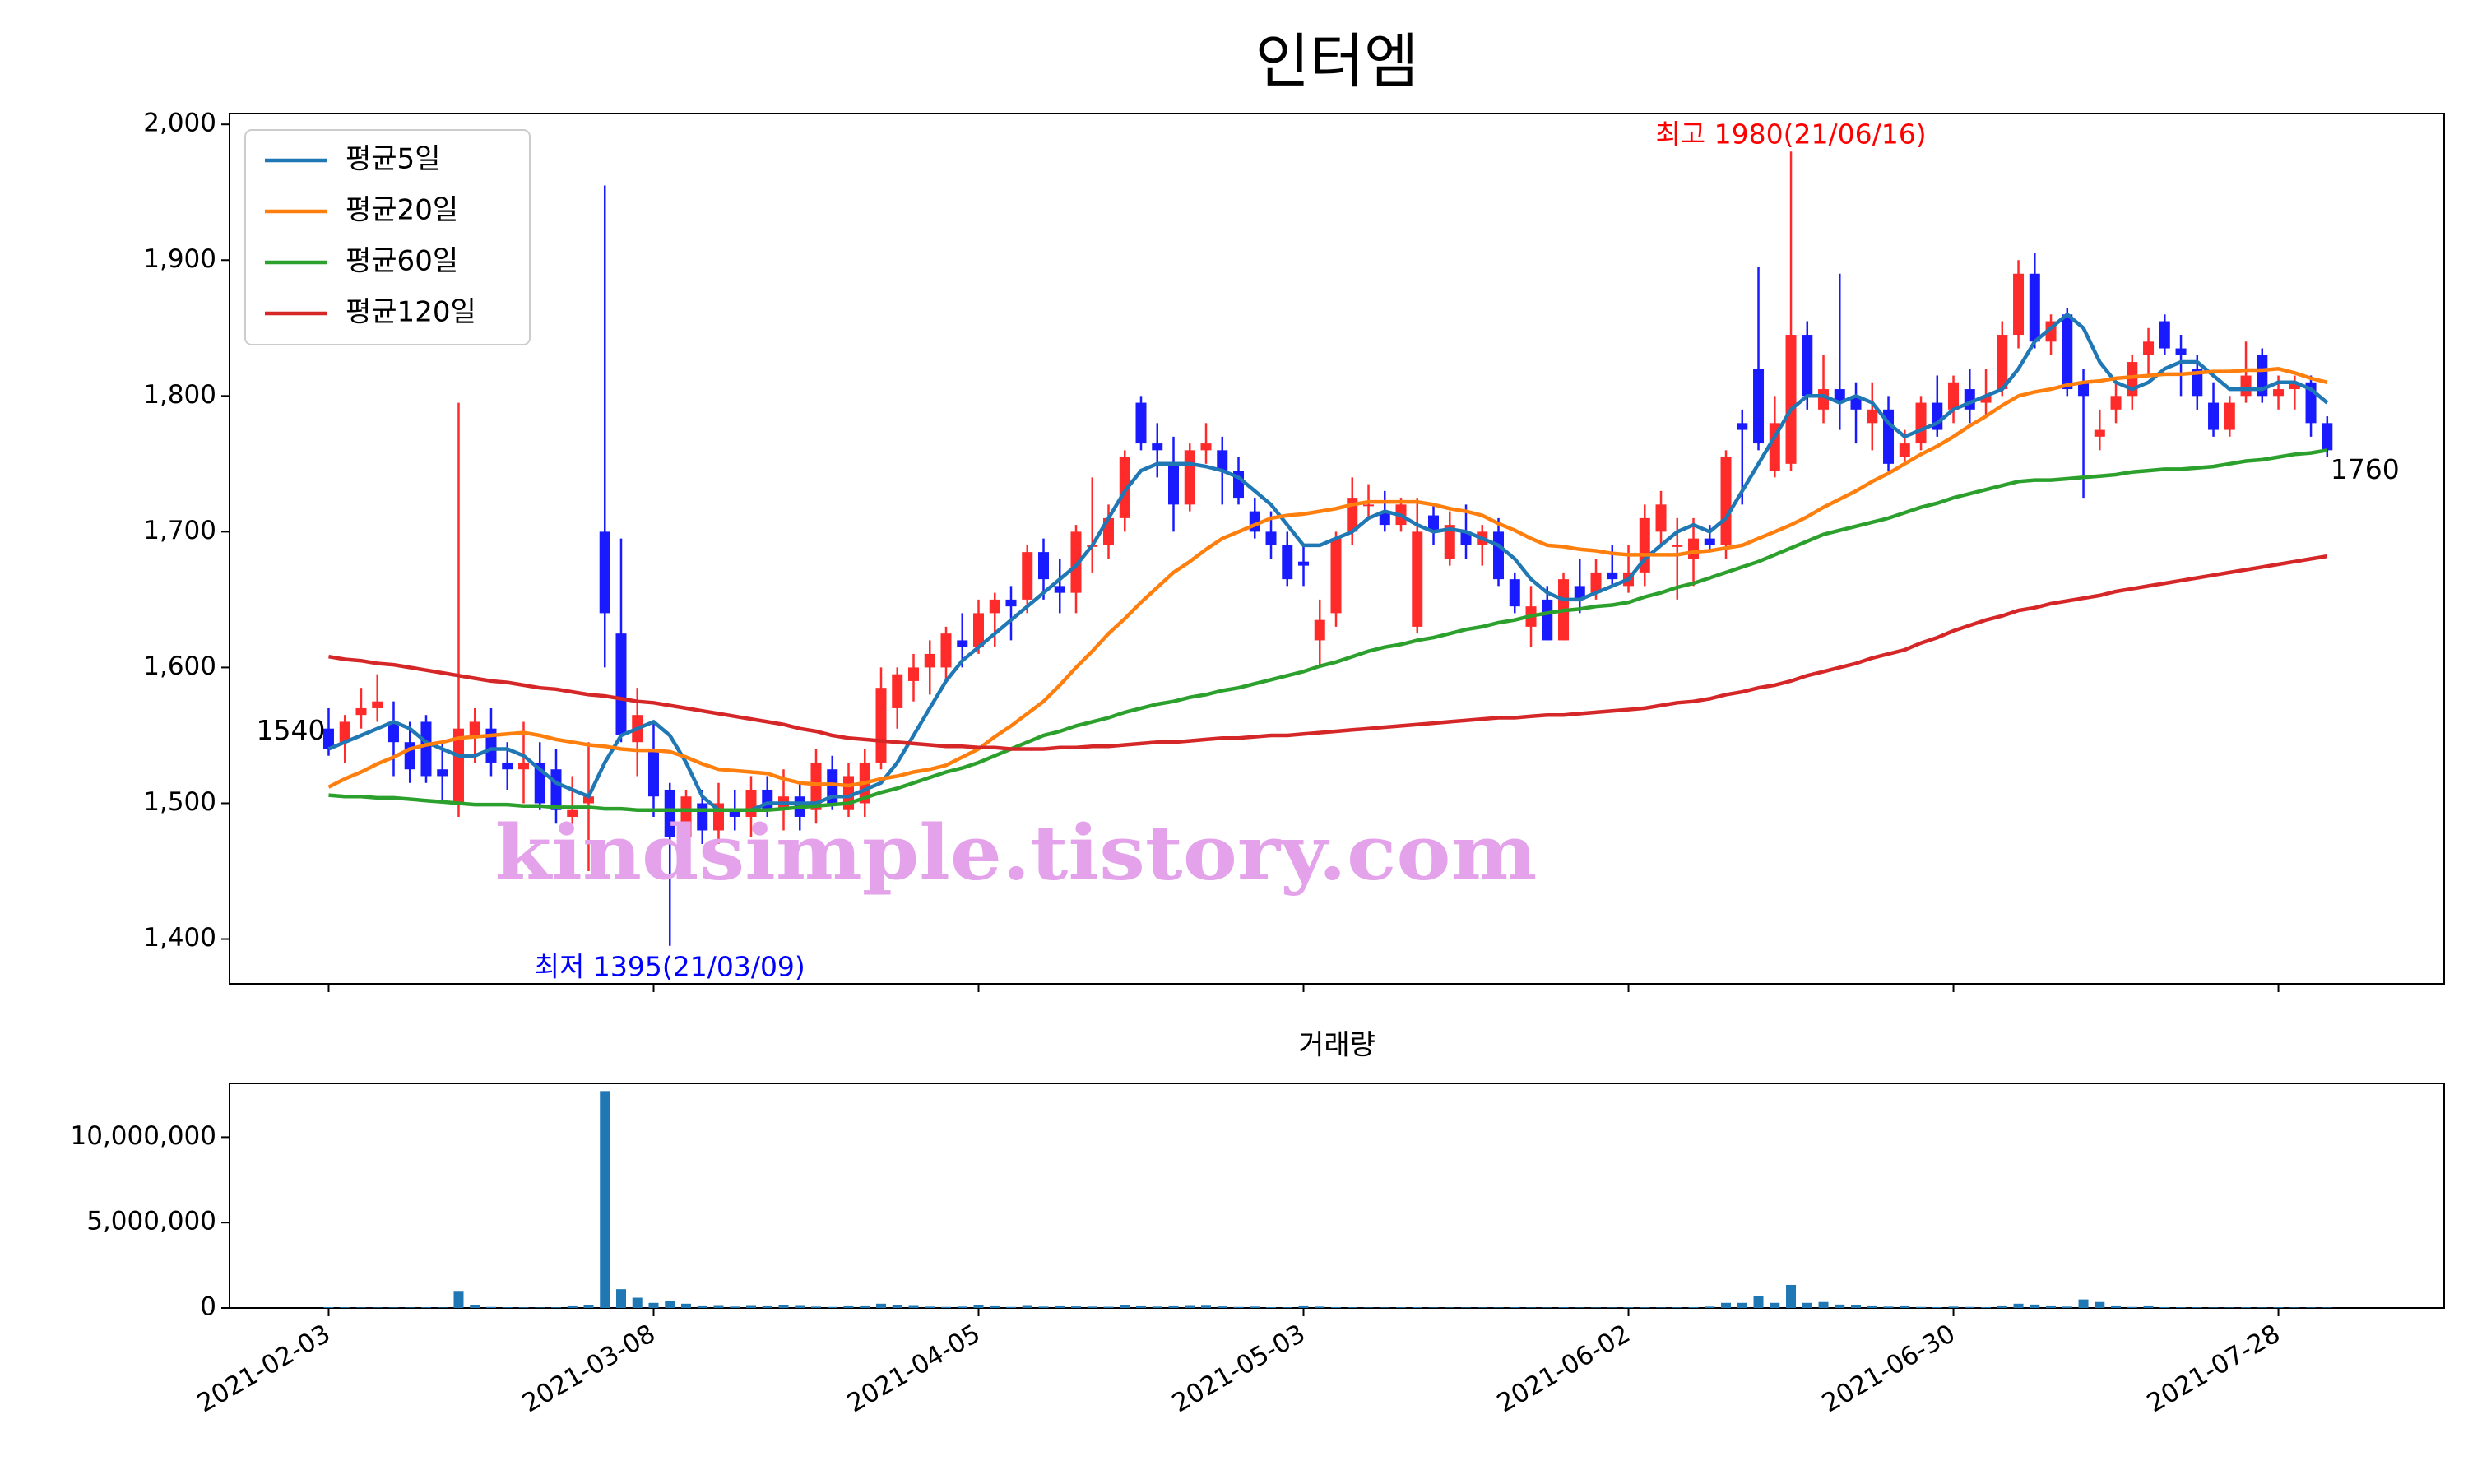 The width and height of the screenshot is (2468, 1484). Describe the element at coordinates (179, 124) in the screenshot. I see `y-tick-label: 2,000` at that location.